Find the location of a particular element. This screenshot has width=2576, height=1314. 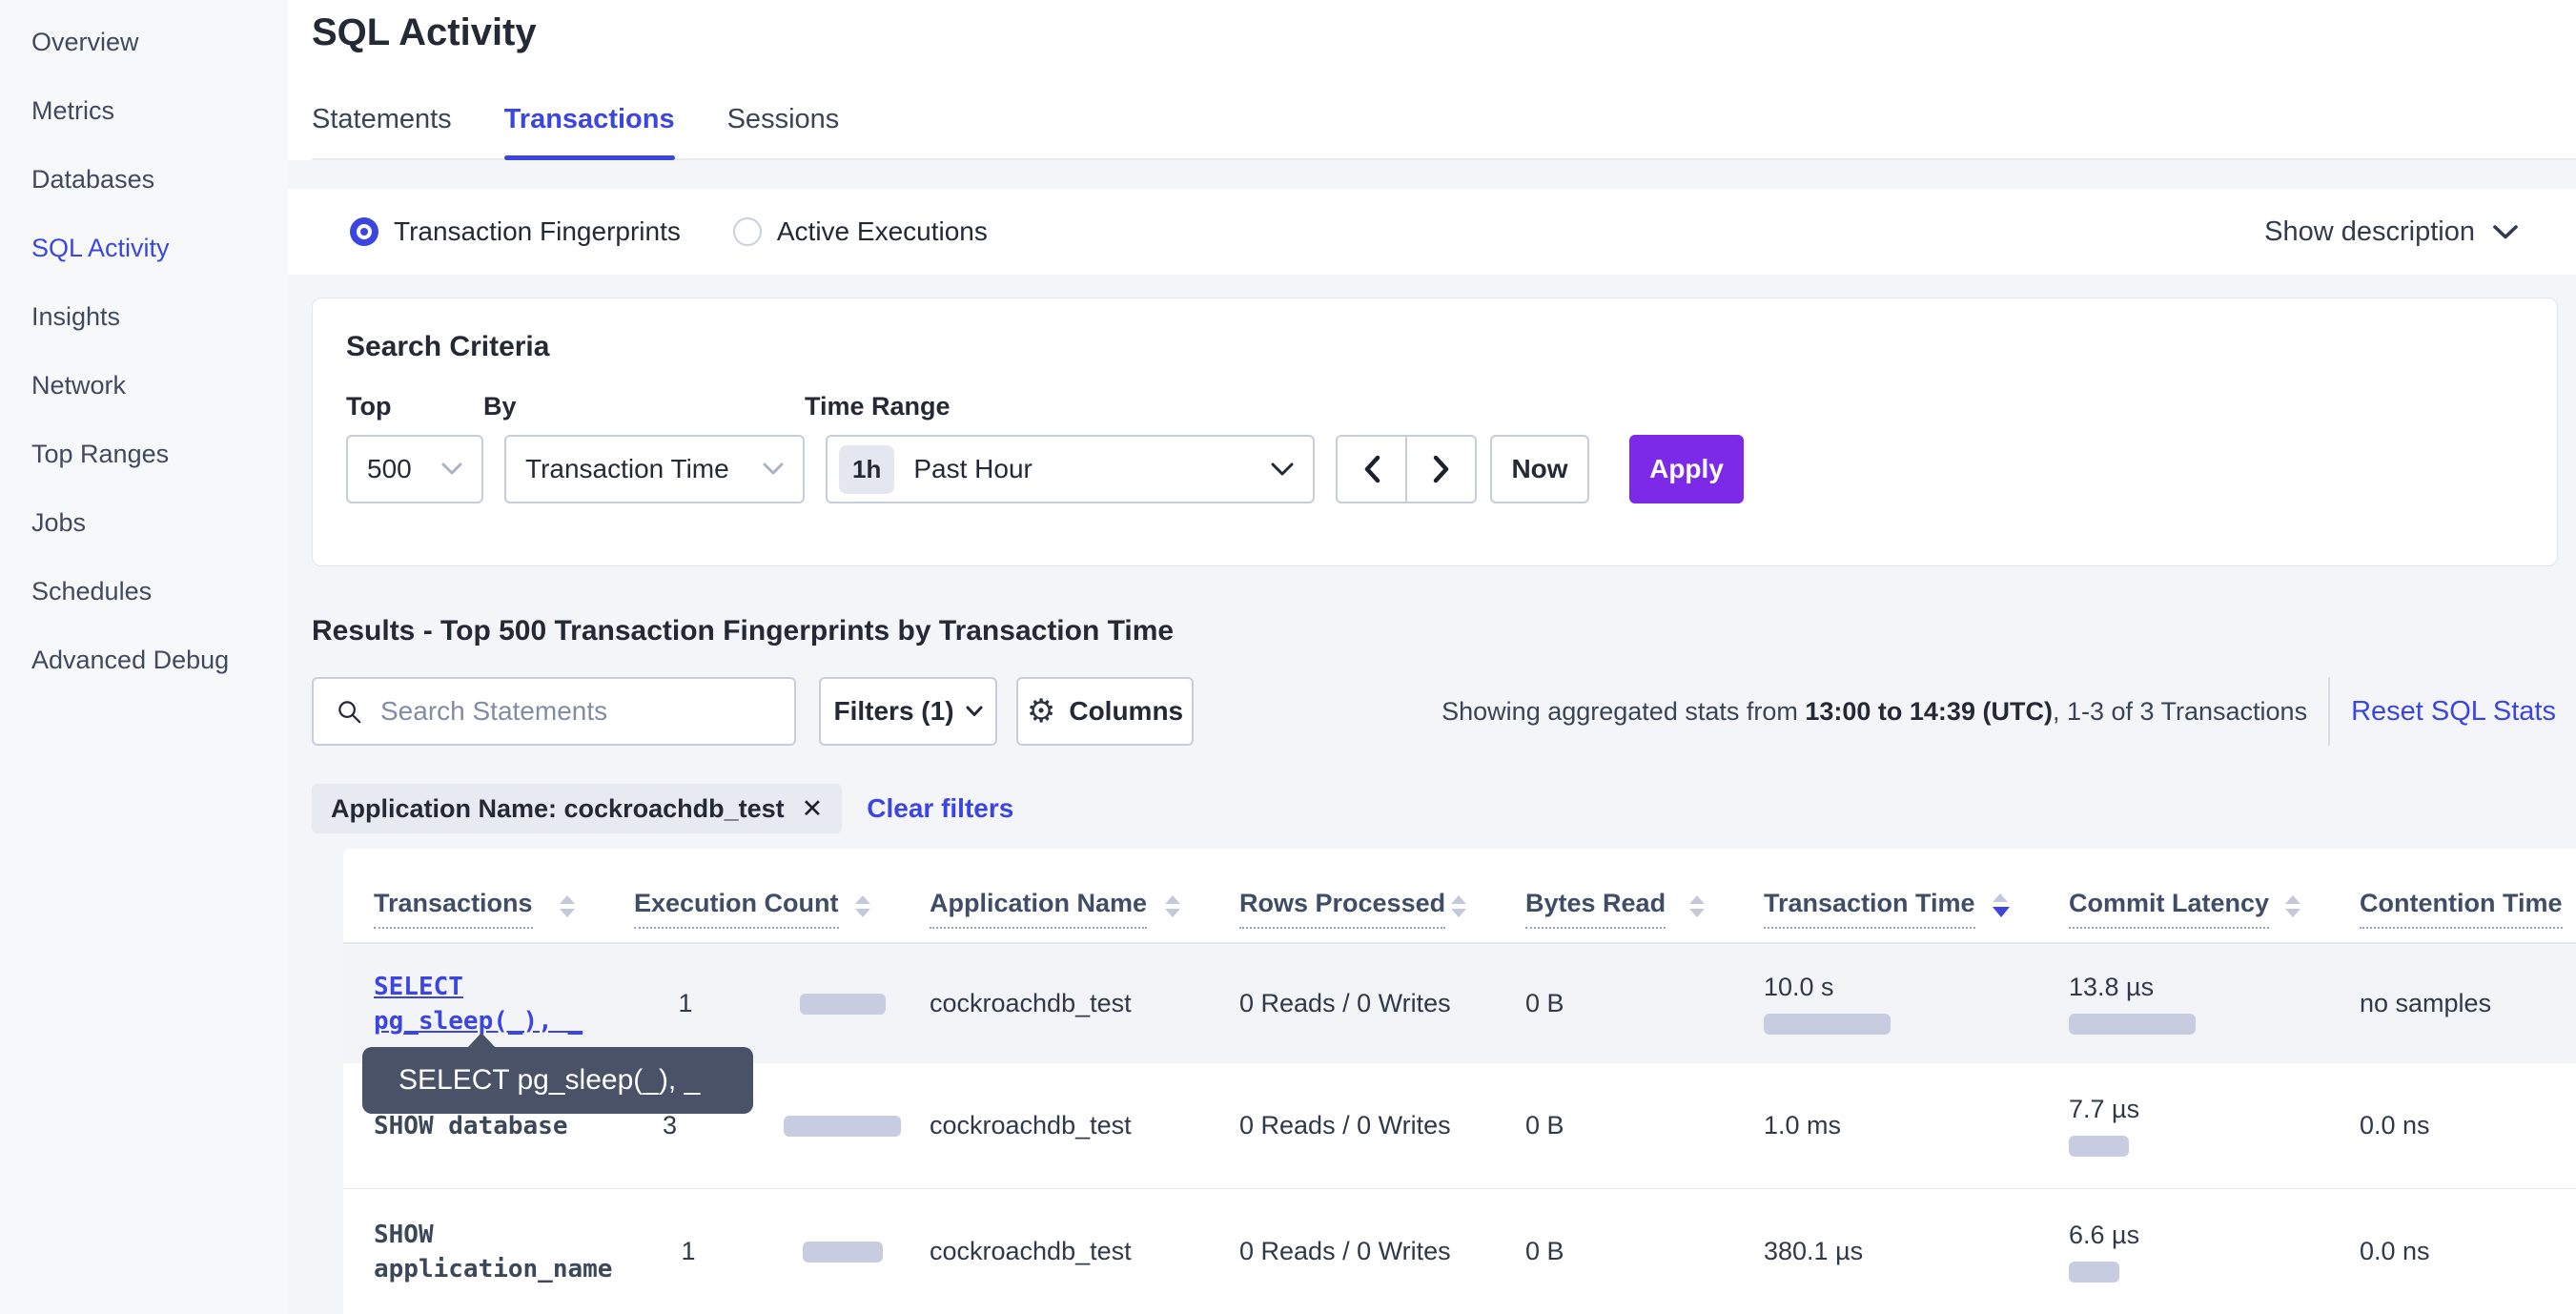

time-window-arrows is located at coordinates (1406, 469).